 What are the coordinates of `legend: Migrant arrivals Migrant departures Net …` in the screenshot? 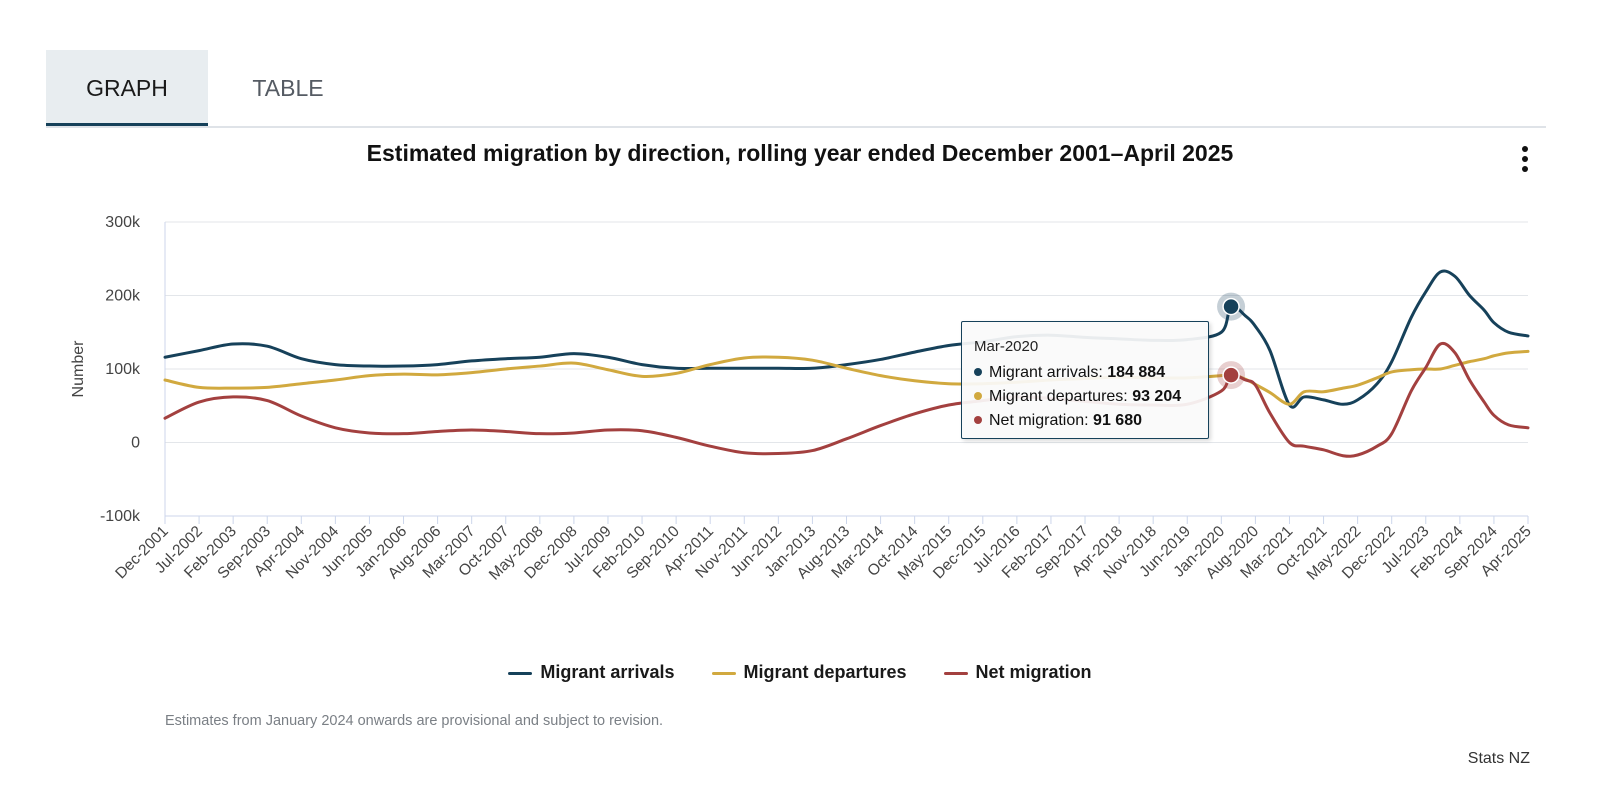 It's located at (800, 672).